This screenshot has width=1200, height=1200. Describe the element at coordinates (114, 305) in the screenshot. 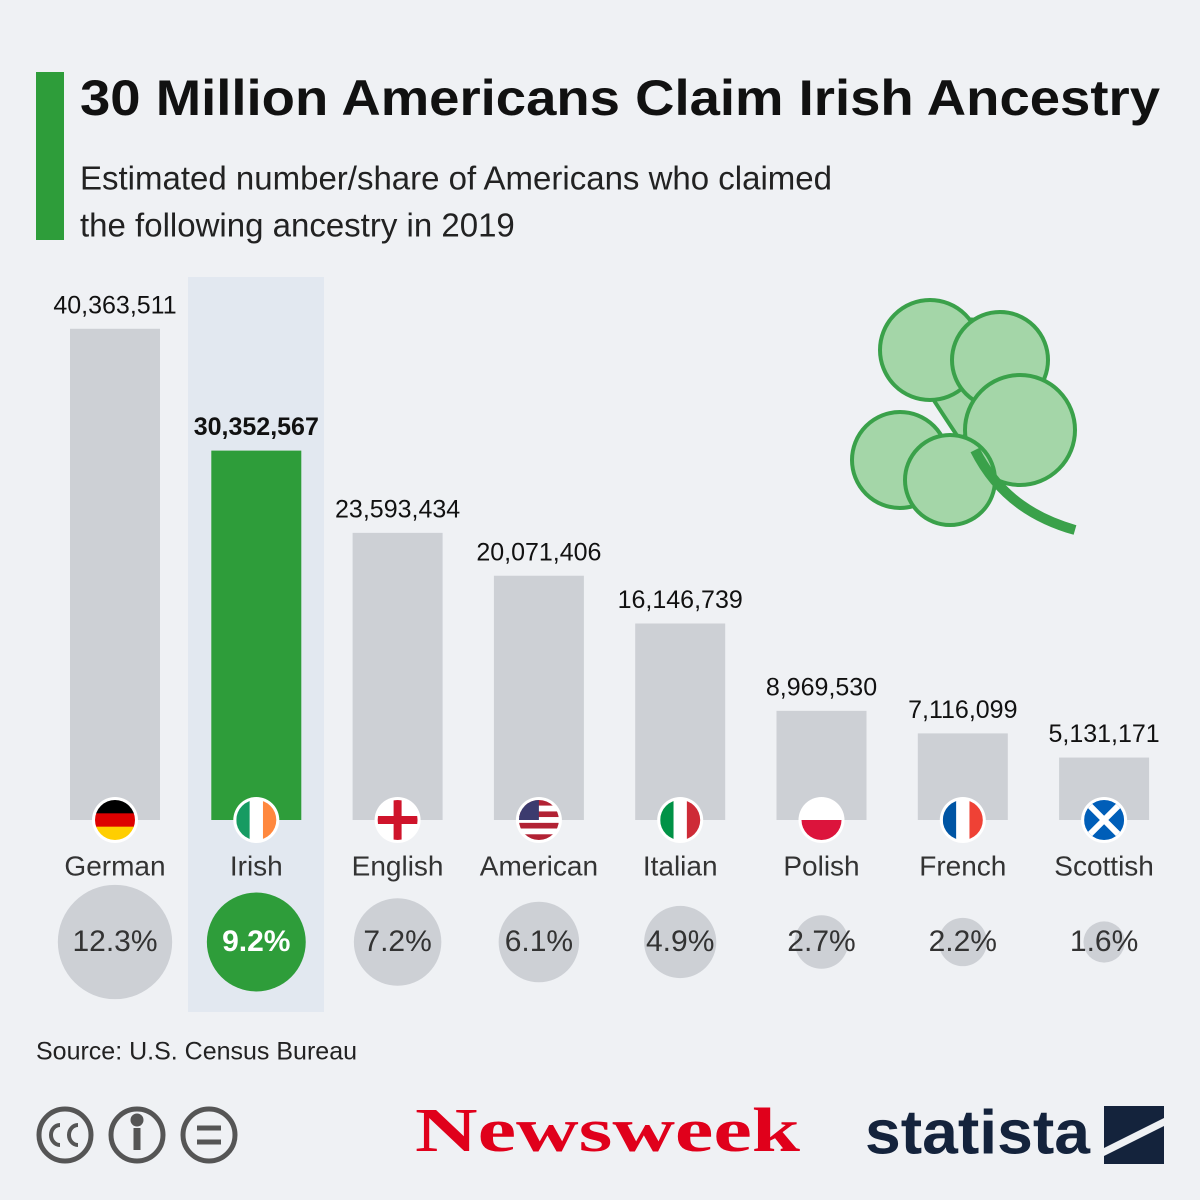

I see `value-label: 40,363,511` at that location.